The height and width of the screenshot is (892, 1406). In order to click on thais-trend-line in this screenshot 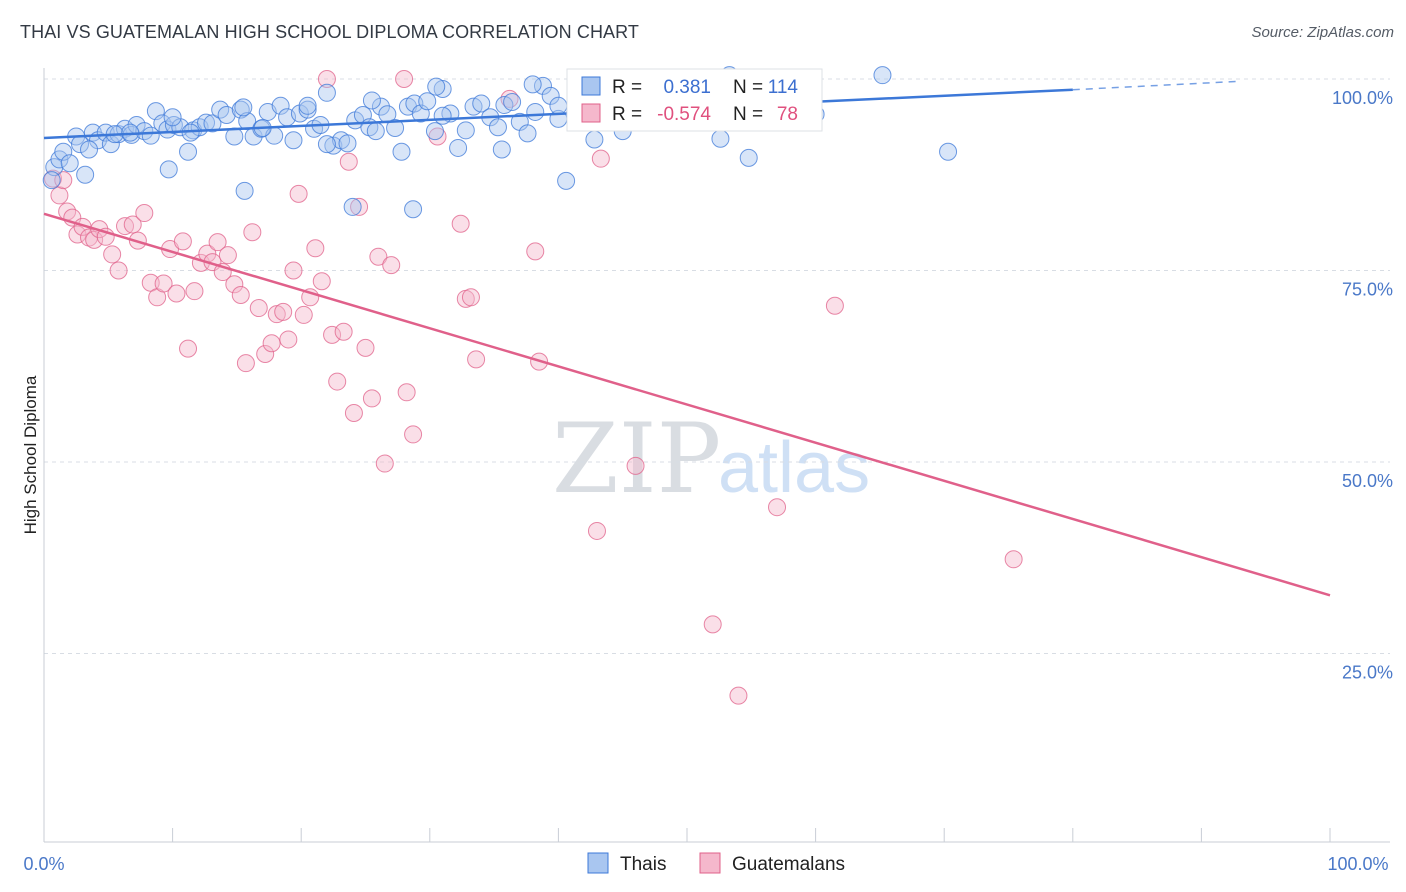, I will do `click(558, 114)`.